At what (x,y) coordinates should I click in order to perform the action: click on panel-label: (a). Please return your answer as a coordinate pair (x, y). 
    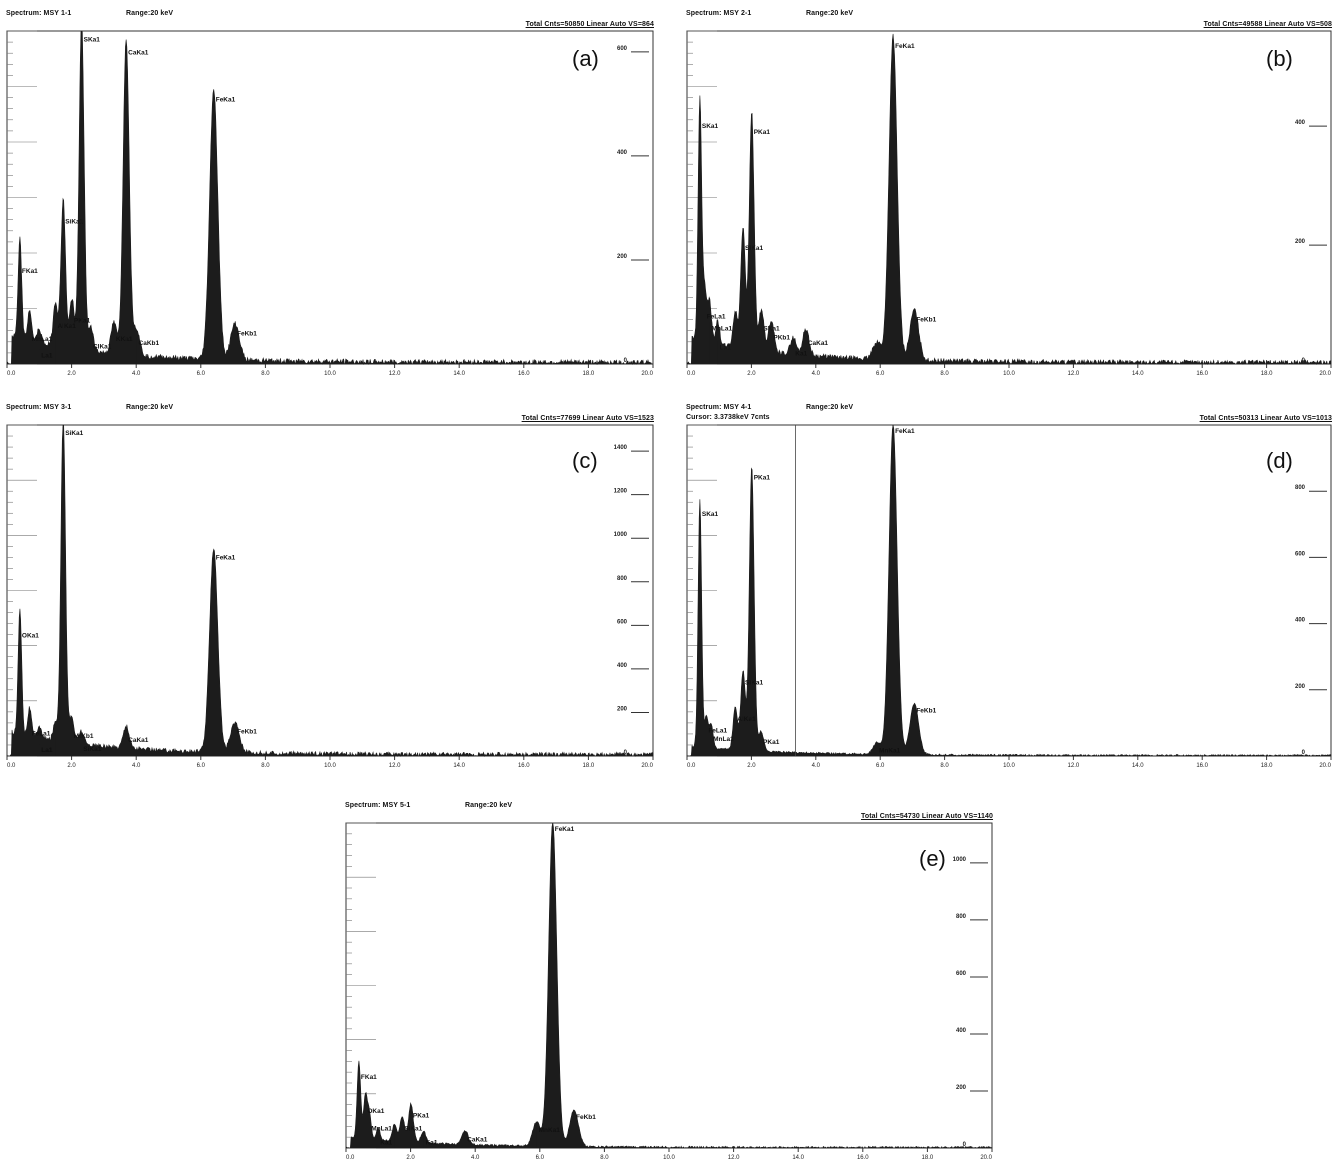
    Looking at the image, I should click on (585, 58).